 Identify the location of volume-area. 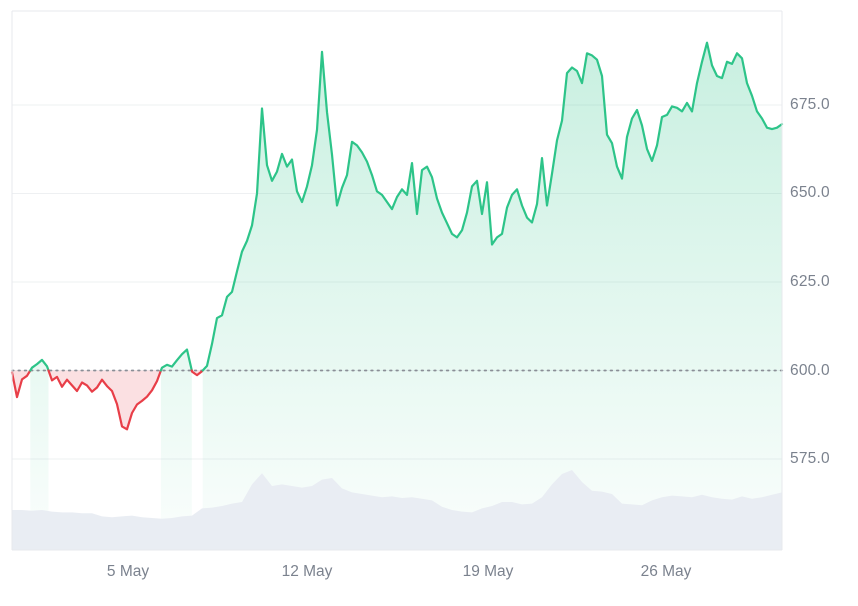
(397, 510).